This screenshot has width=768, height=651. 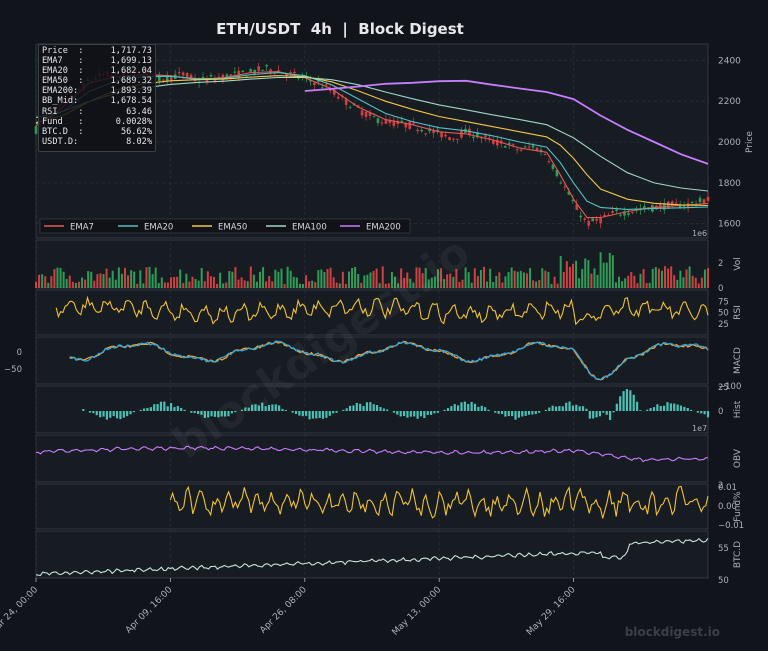 I want to click on y-tick-label: 0.01, so click(x=727, y=488).